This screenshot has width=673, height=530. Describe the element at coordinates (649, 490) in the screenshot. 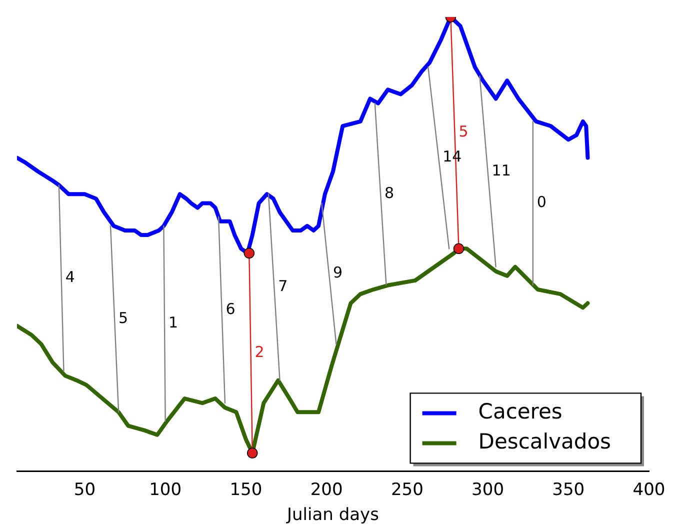

I see `x-tick-label: 400` at that location.